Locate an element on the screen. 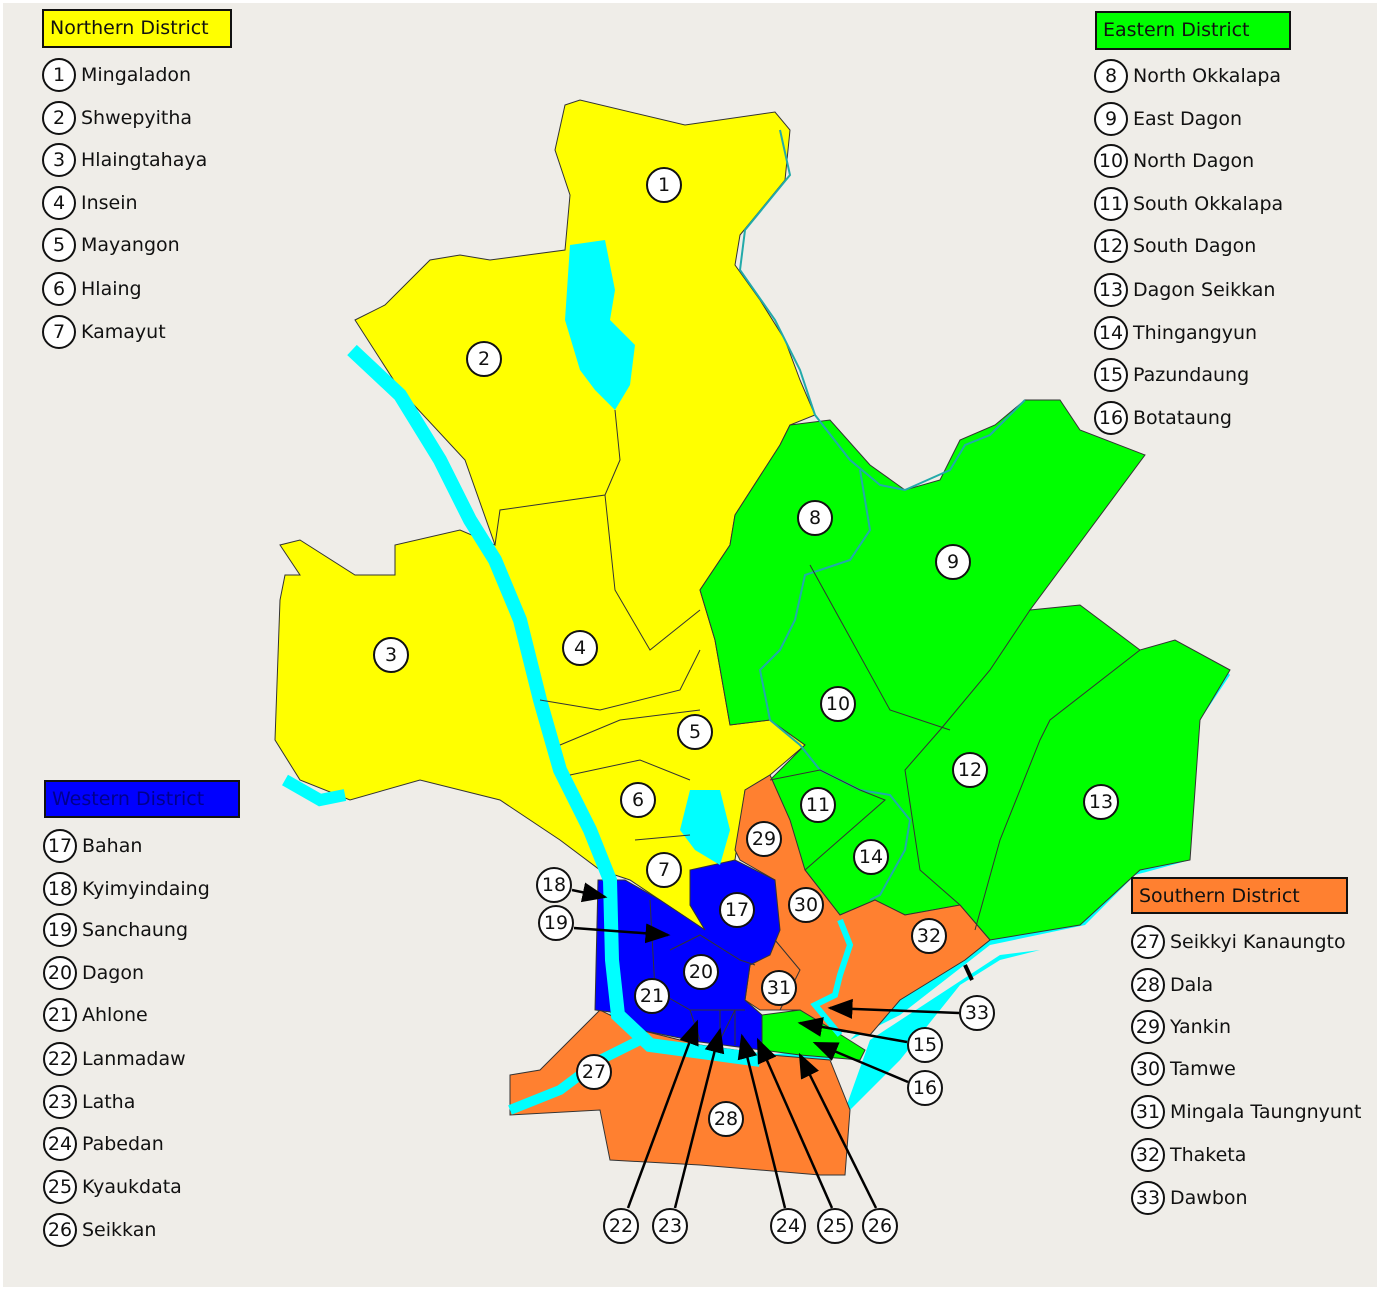 This screenshot has width=1384, height=1295. legend-number: 6 is located at coordinates (59, 289).